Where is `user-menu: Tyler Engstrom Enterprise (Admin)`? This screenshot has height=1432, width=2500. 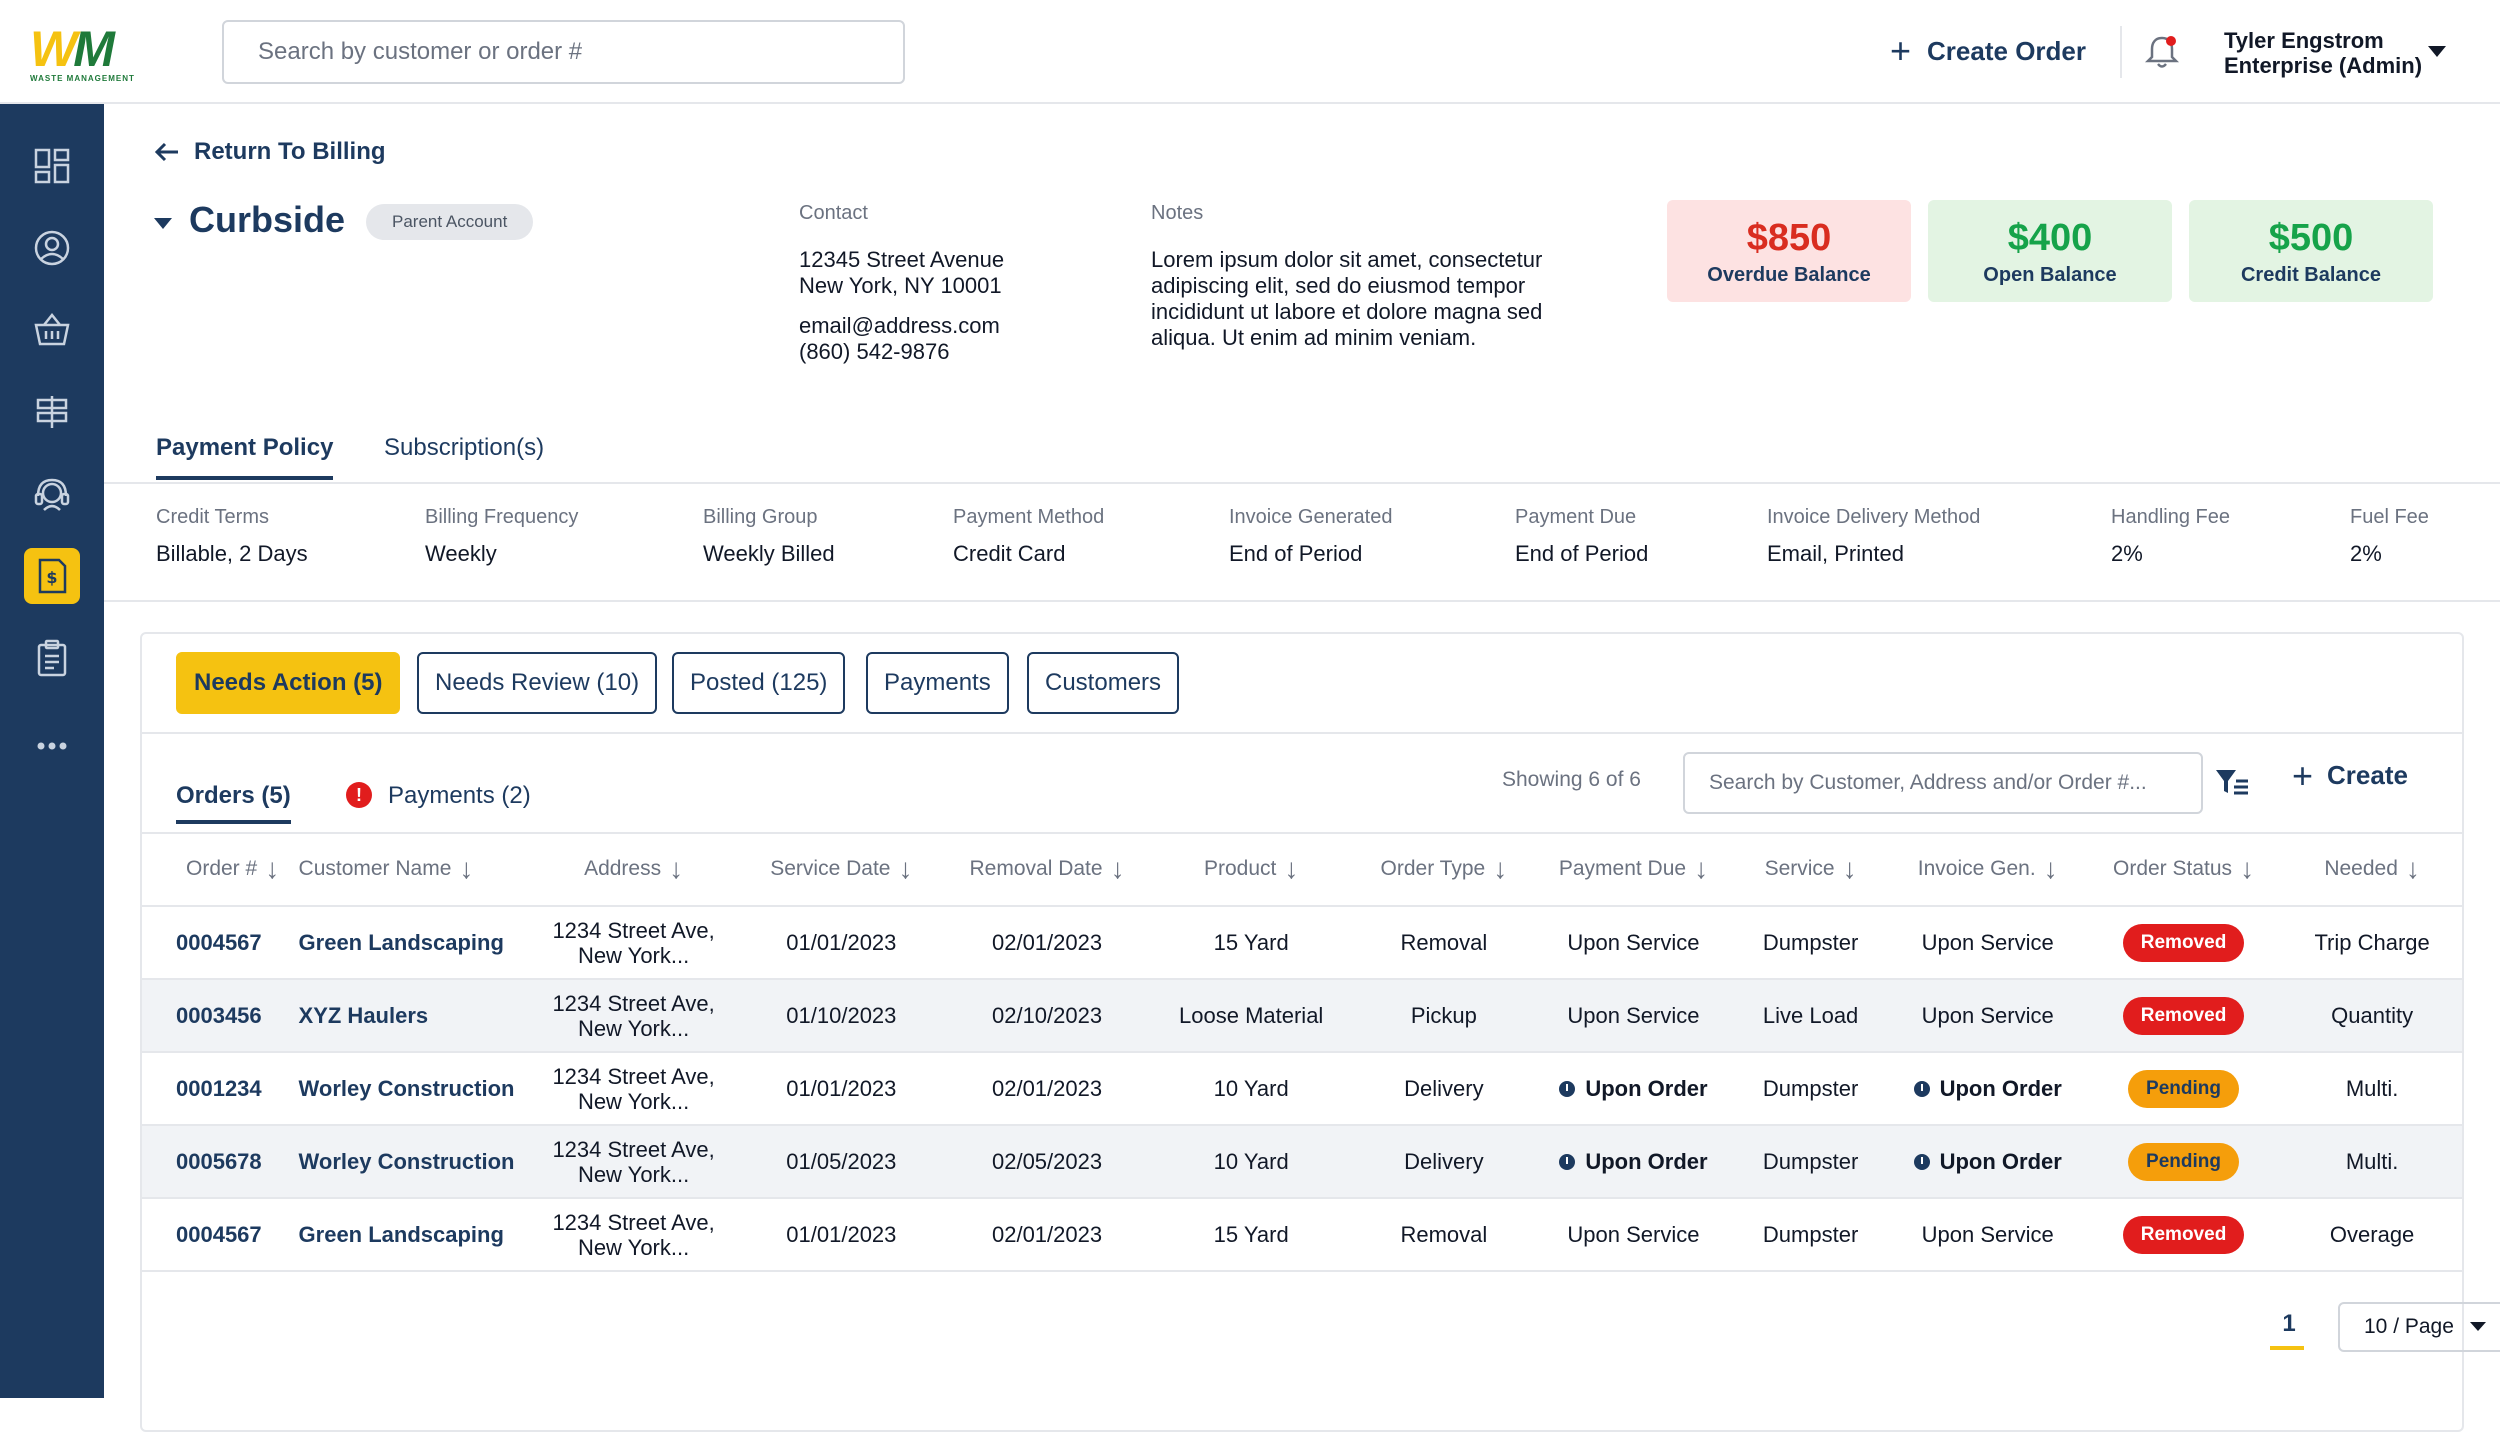
user-menu: Tyler Engstrom Enterprise (Admin) is located at coordinates (2323, 53).